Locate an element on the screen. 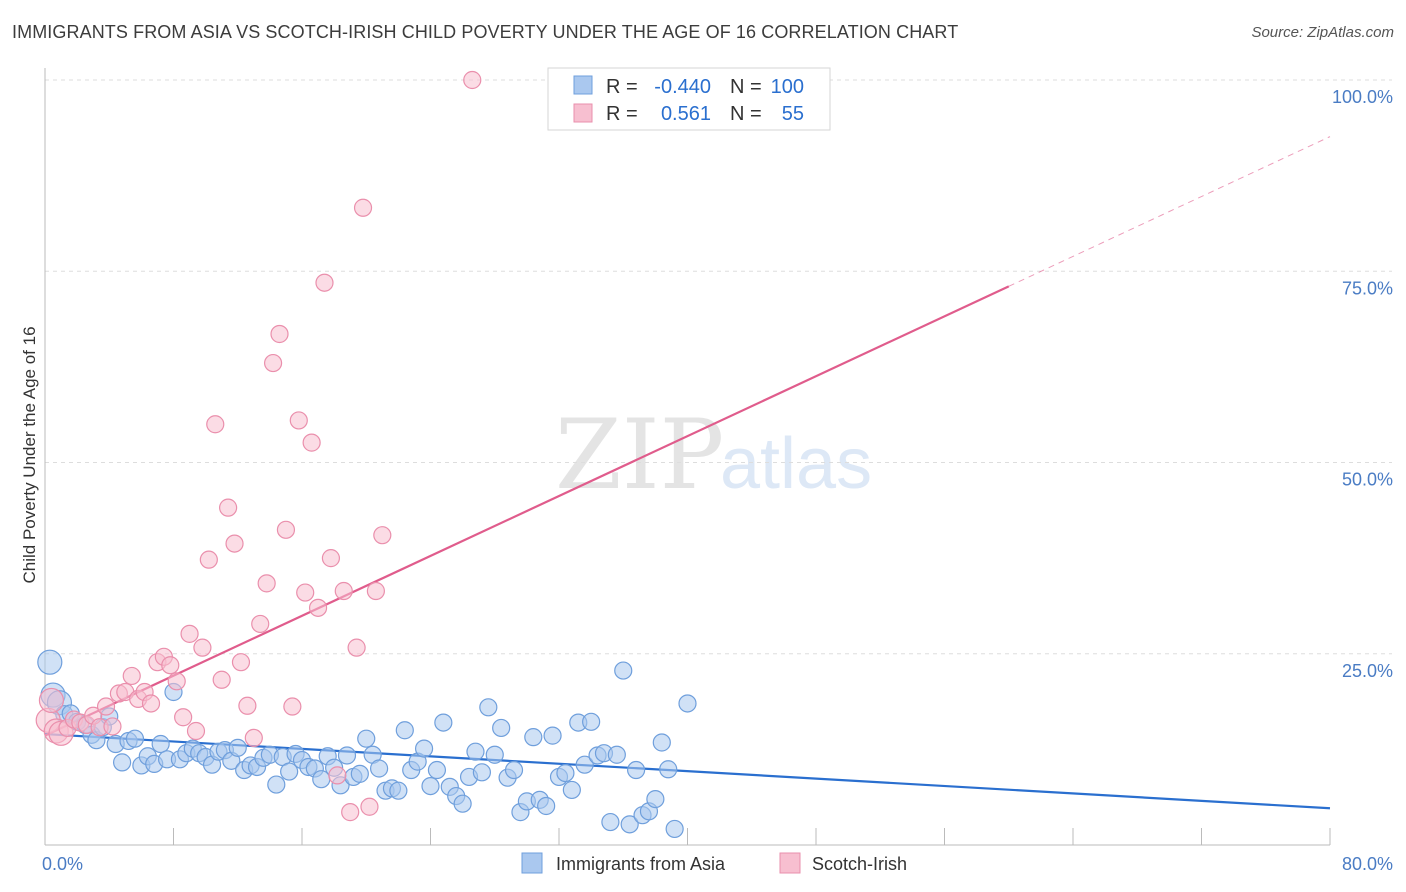  y-tick-label: 100.0% is located at coordinates (1362, 97).